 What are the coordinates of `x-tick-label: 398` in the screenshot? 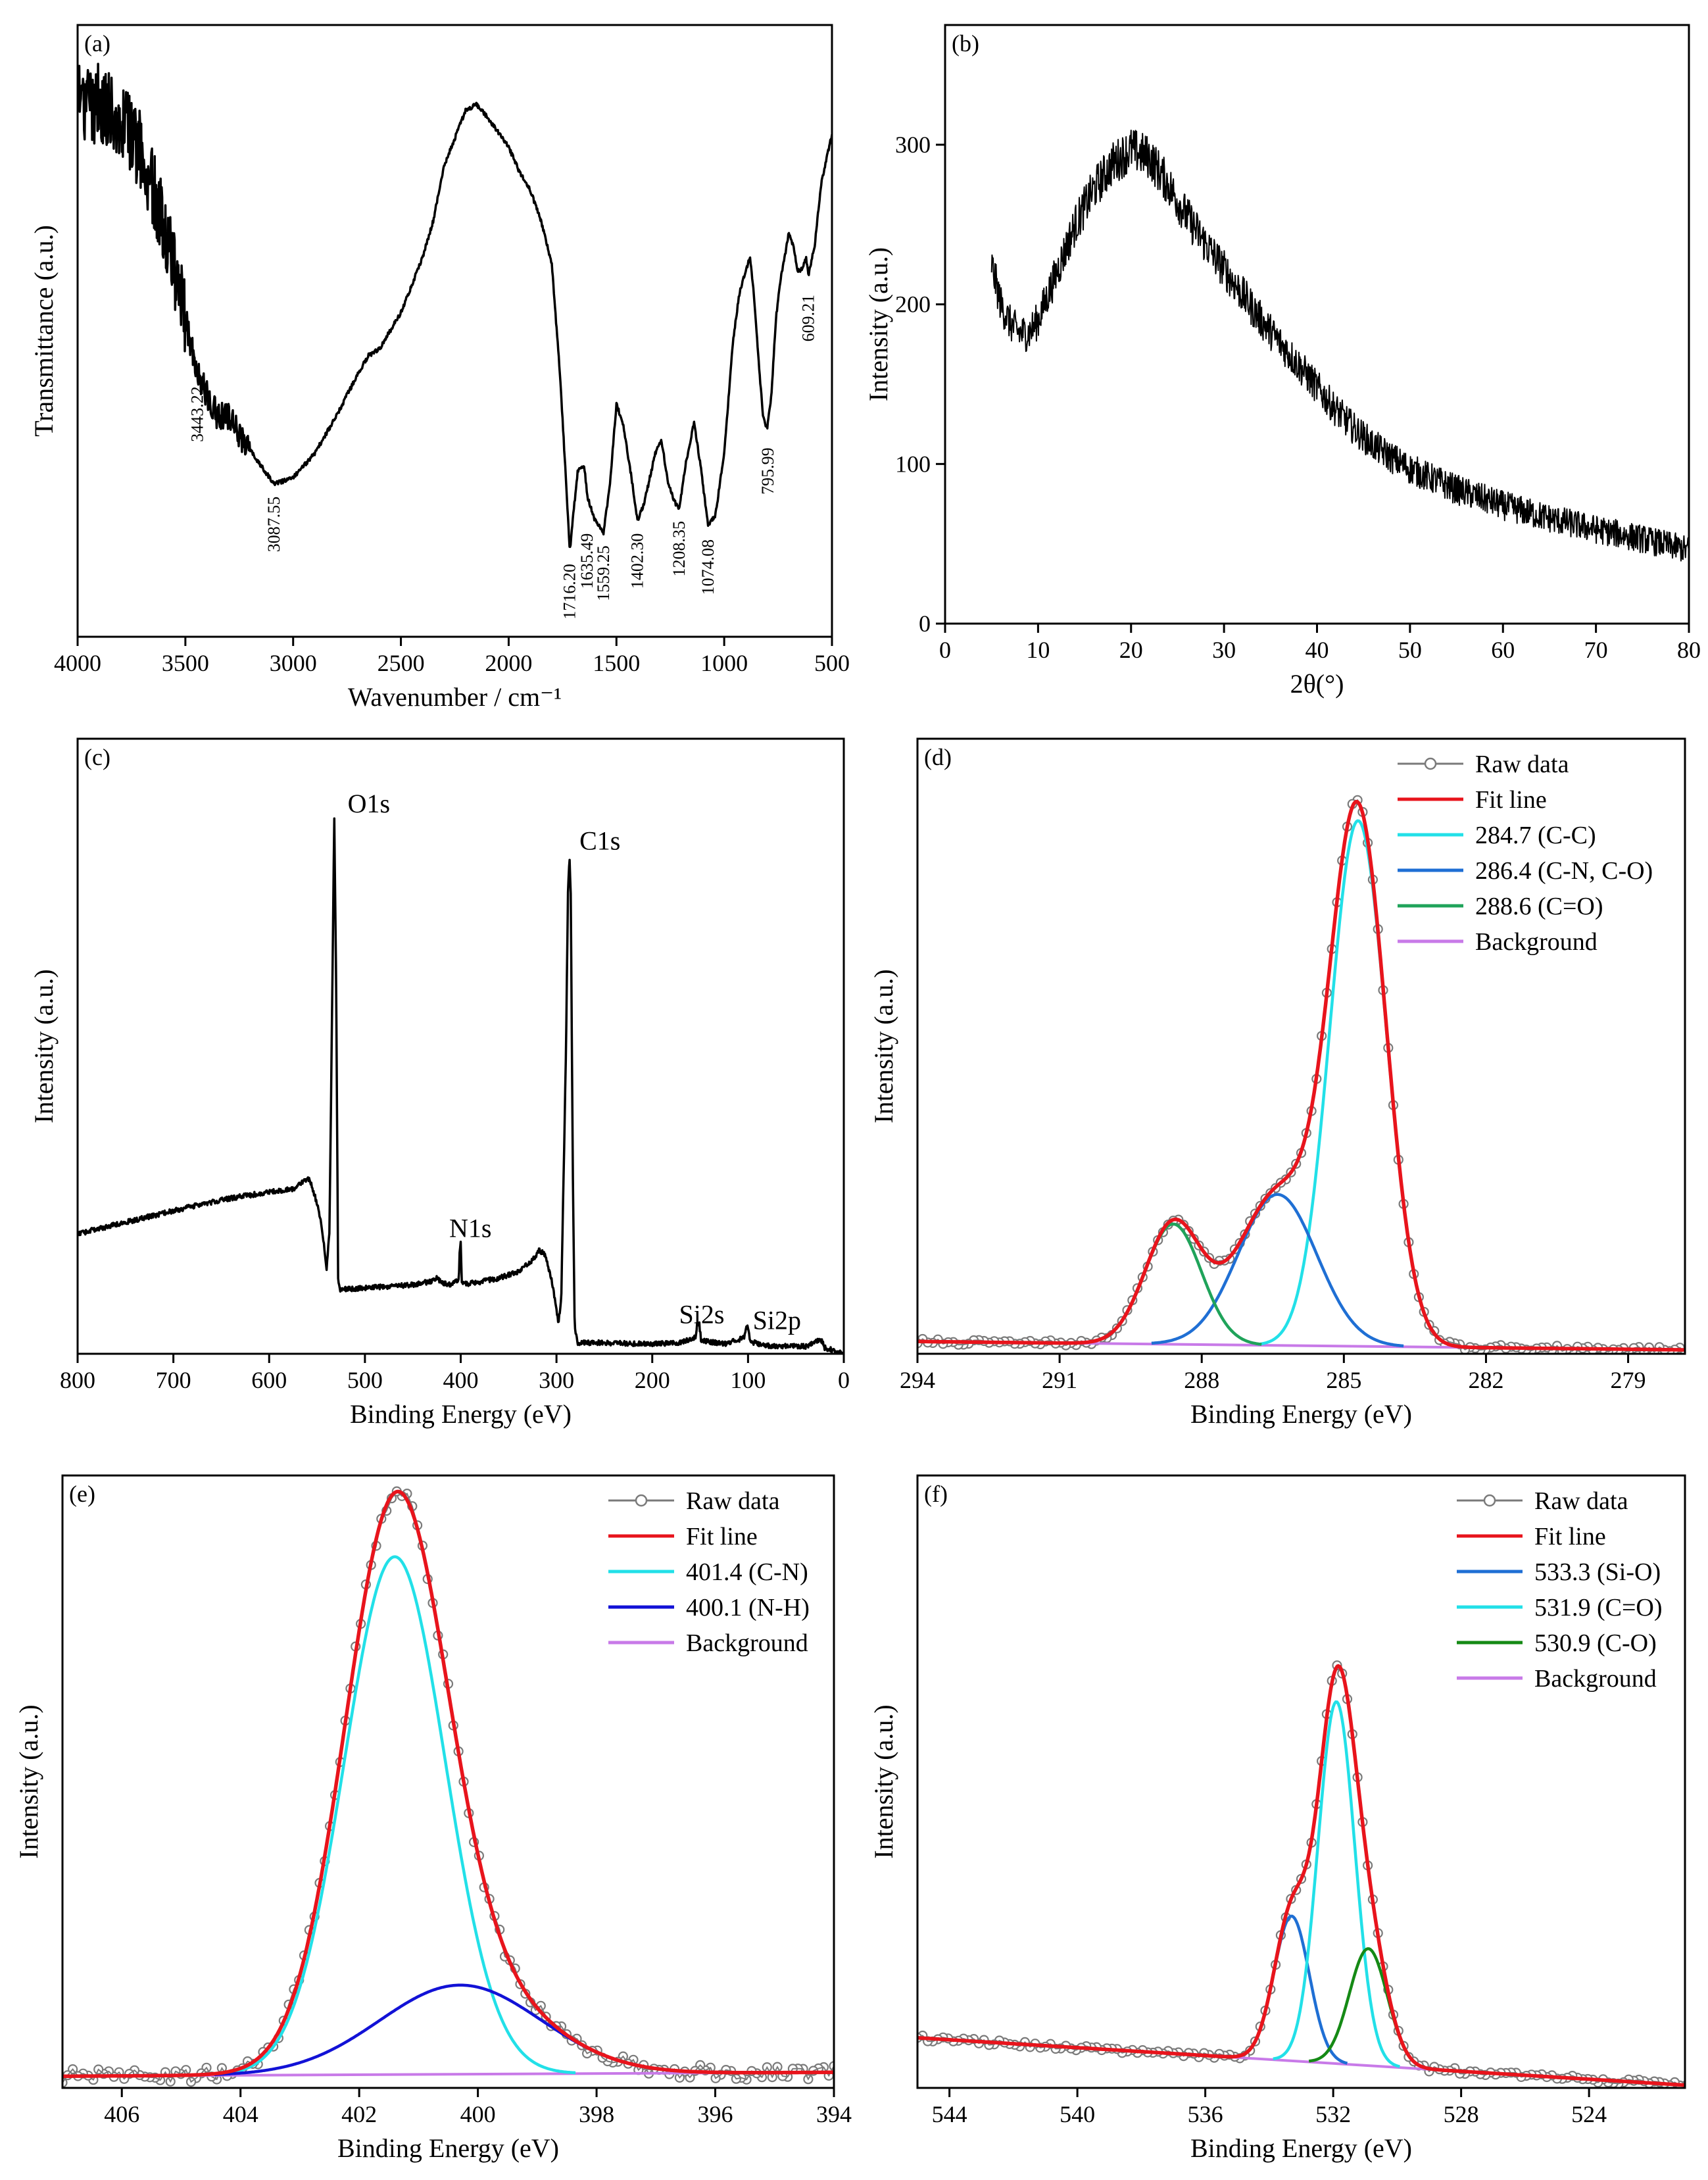 It's located at (596, 2114).